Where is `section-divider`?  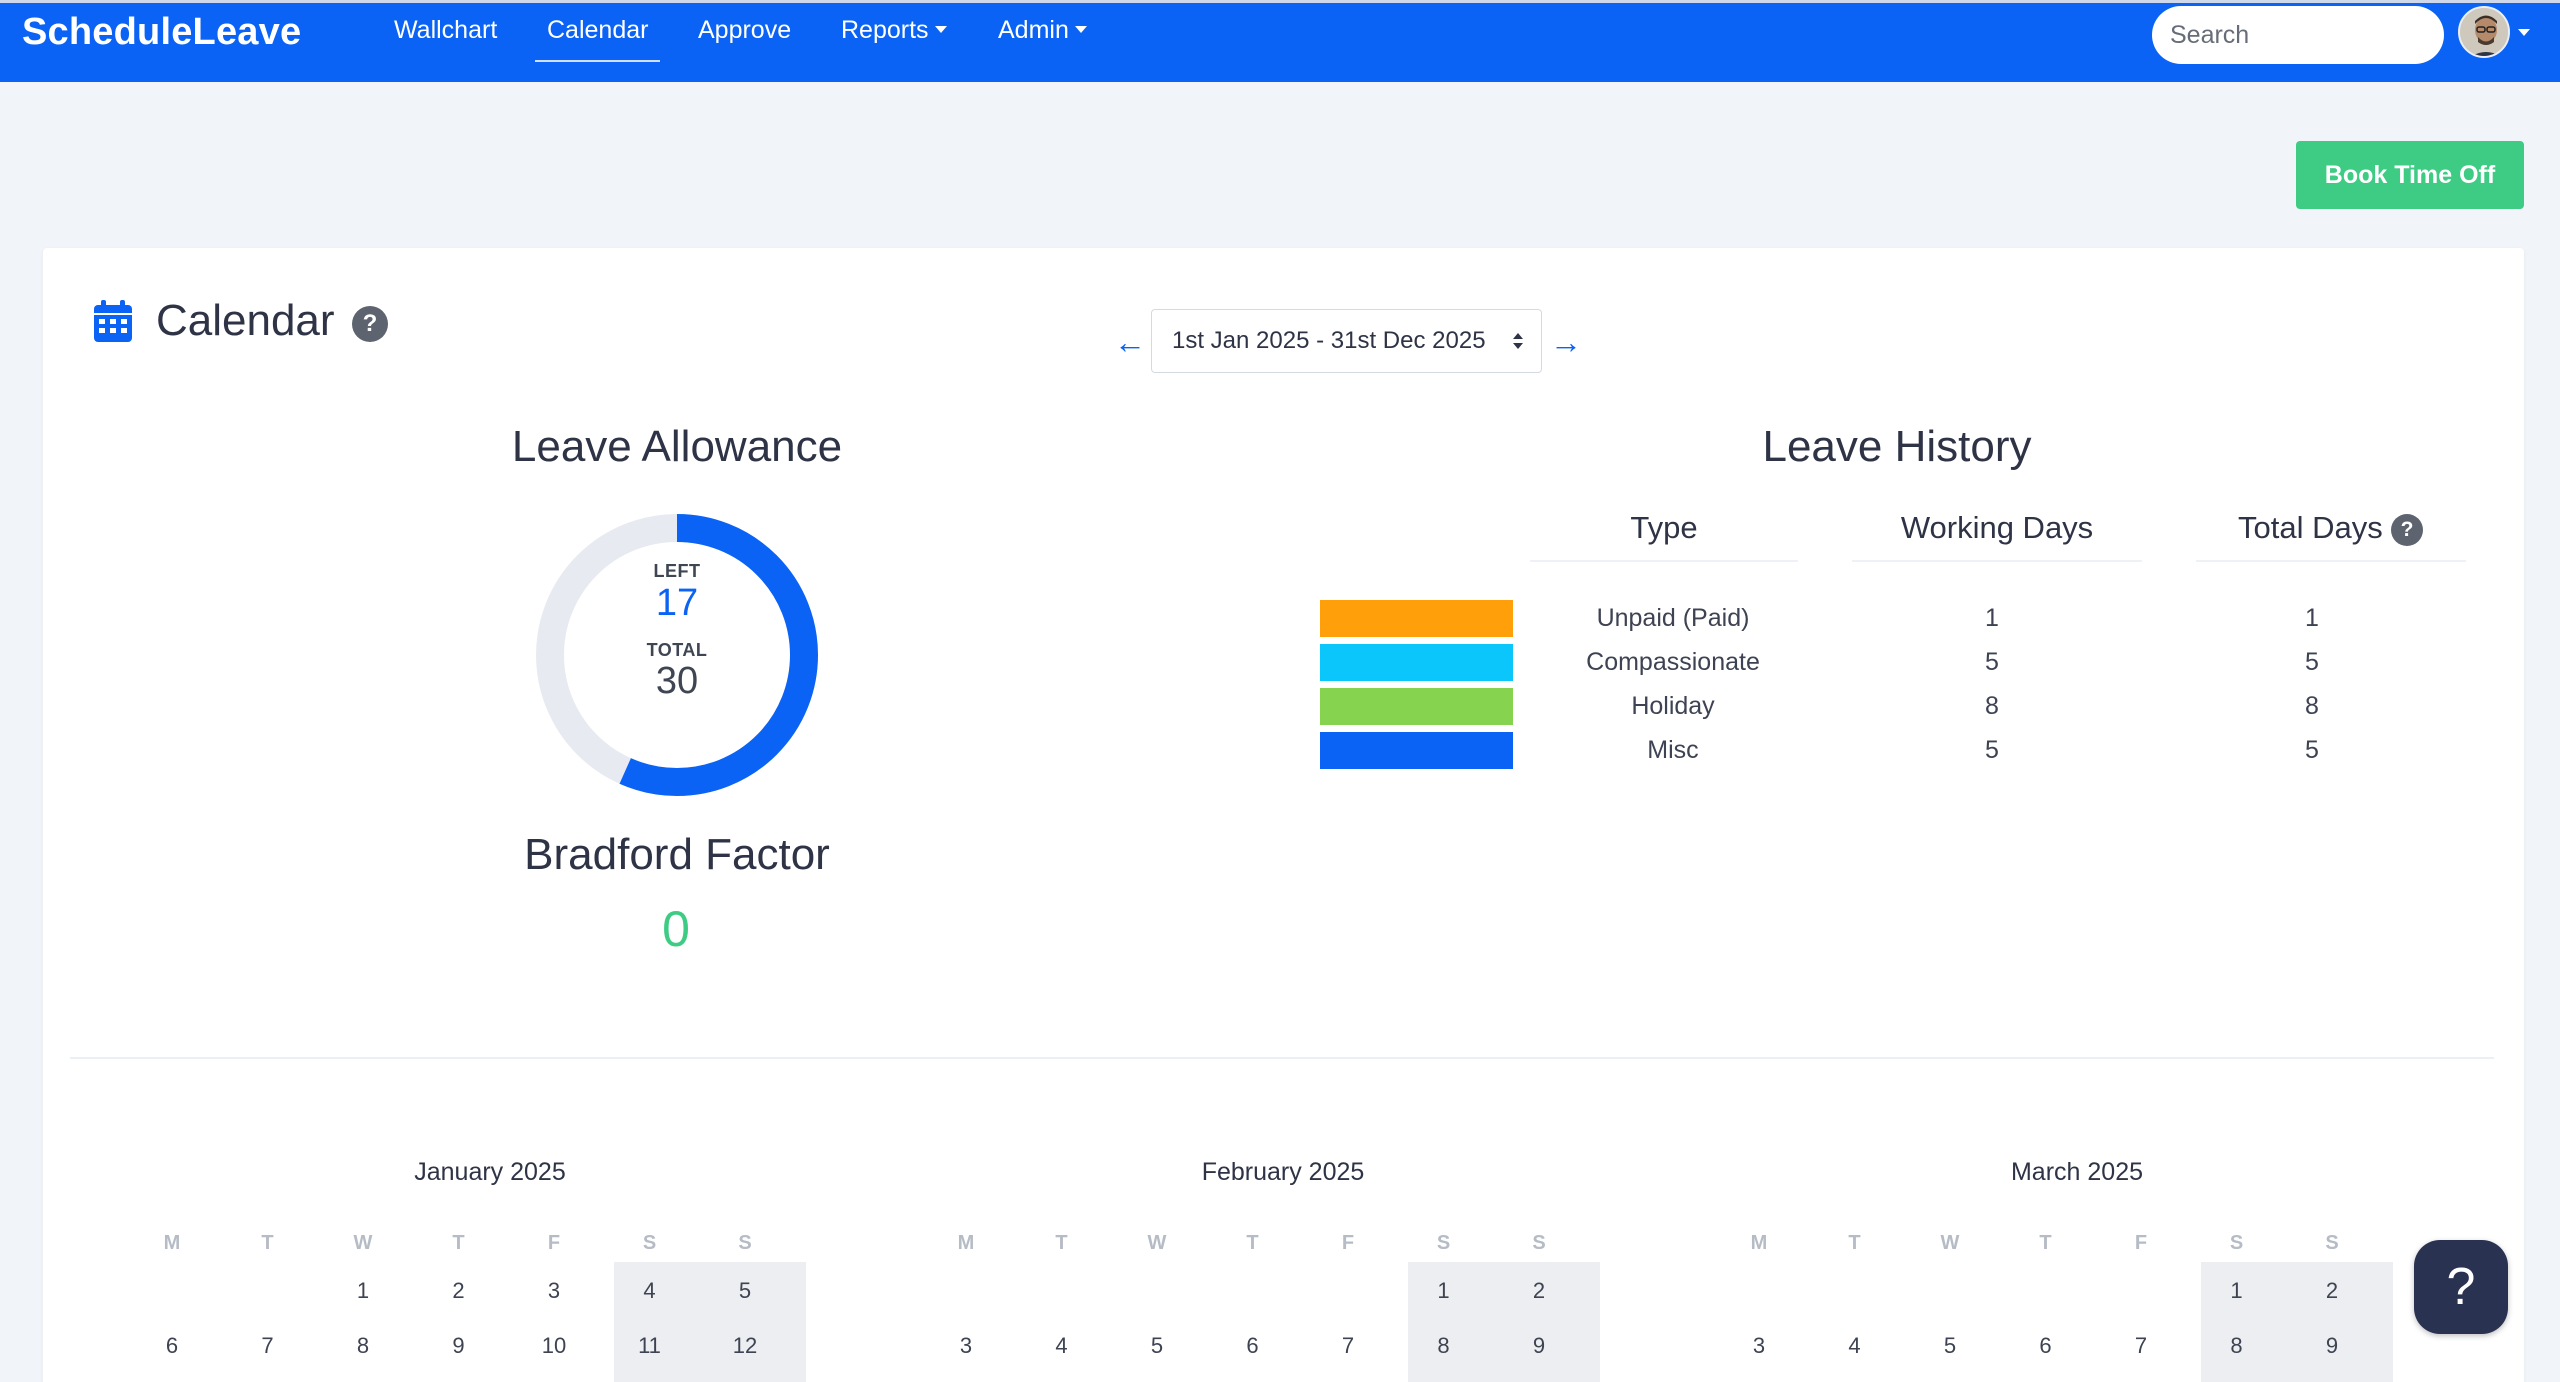 section-divider is located at coordinates (1282, 1058).